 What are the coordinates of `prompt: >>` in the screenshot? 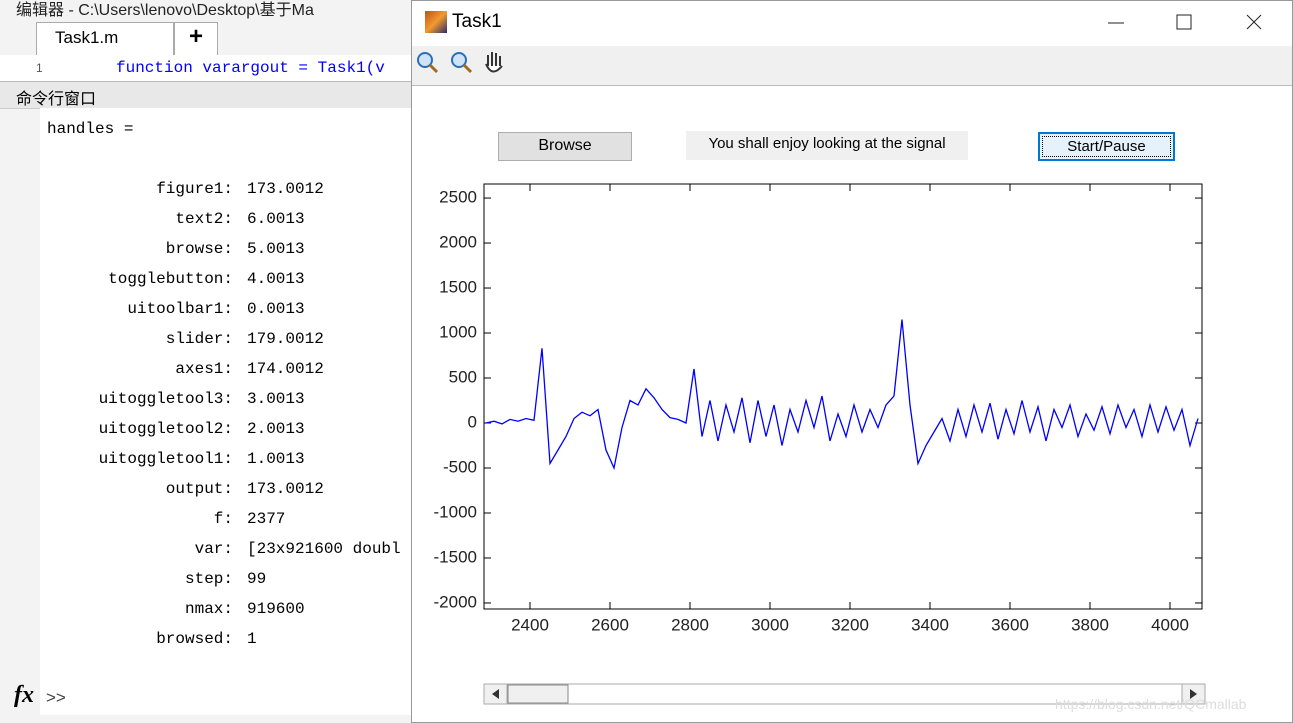 It's located at (56, 697).